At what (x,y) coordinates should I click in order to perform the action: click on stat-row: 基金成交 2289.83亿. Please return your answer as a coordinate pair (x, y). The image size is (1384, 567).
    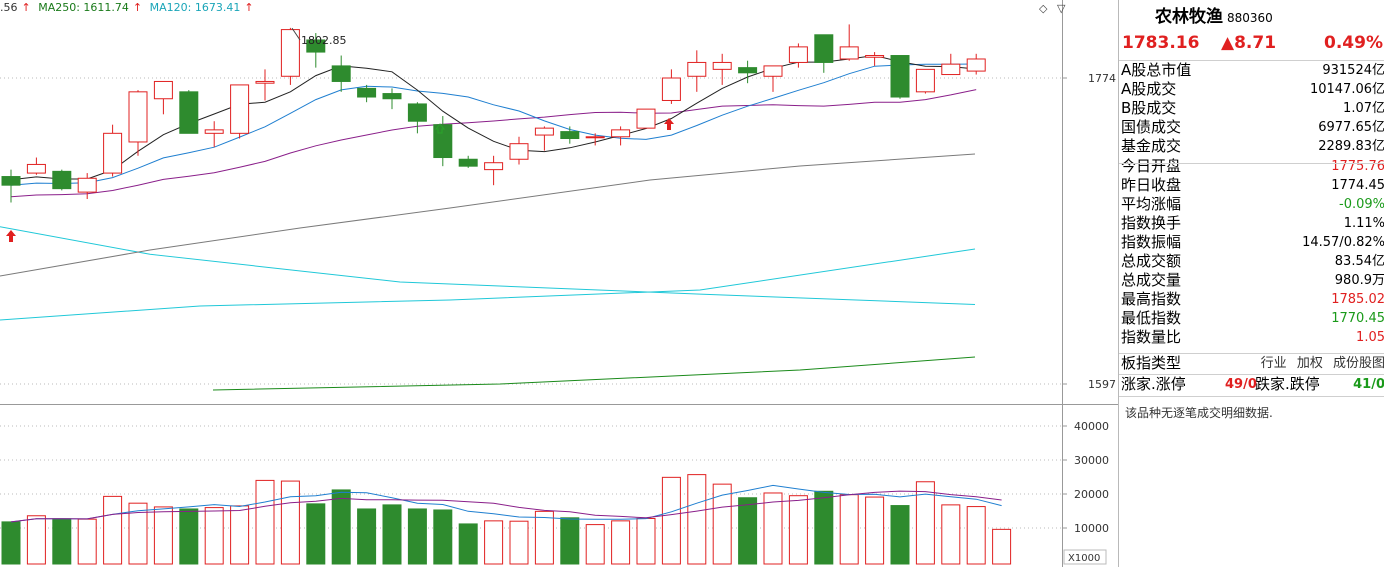
    Looking at the image, I should click on (1251, 146).